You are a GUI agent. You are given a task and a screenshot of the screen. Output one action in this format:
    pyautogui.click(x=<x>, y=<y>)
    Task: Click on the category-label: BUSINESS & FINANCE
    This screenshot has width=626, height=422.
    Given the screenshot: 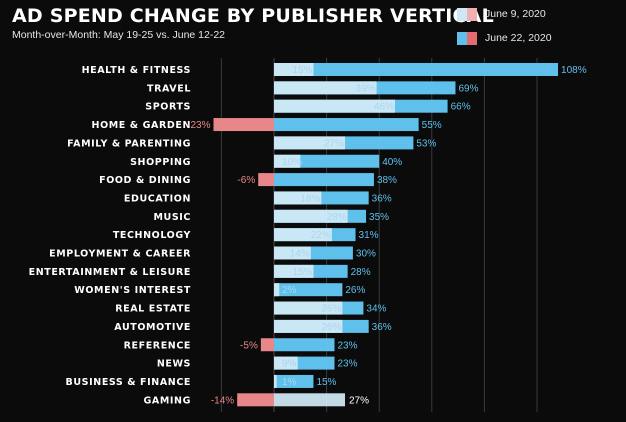 What is the action you would take?
    pyautogui.click(x=128, y=382)
    